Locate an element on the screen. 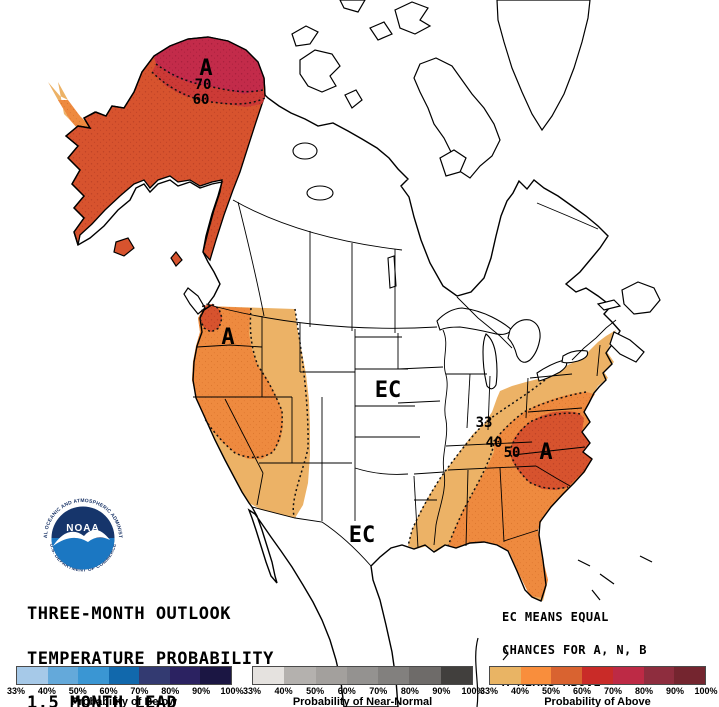  noaa-acronym: NOAA is located at coordinates (82, 528).